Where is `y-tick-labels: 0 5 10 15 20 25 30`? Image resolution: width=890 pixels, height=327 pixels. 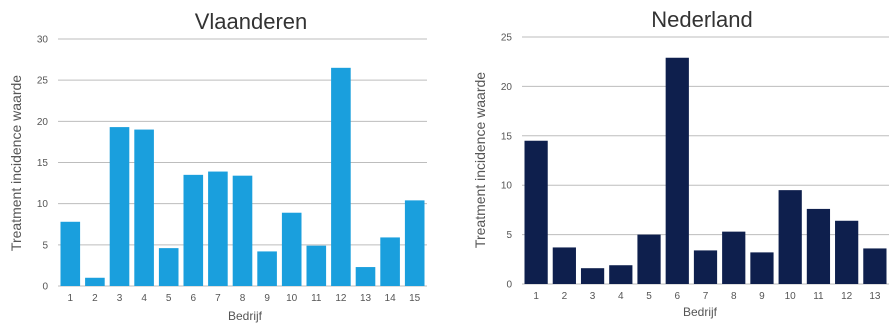
y-tick-labels: 0 5 10 15 20 25 30 is located at coordinates (43, 164).